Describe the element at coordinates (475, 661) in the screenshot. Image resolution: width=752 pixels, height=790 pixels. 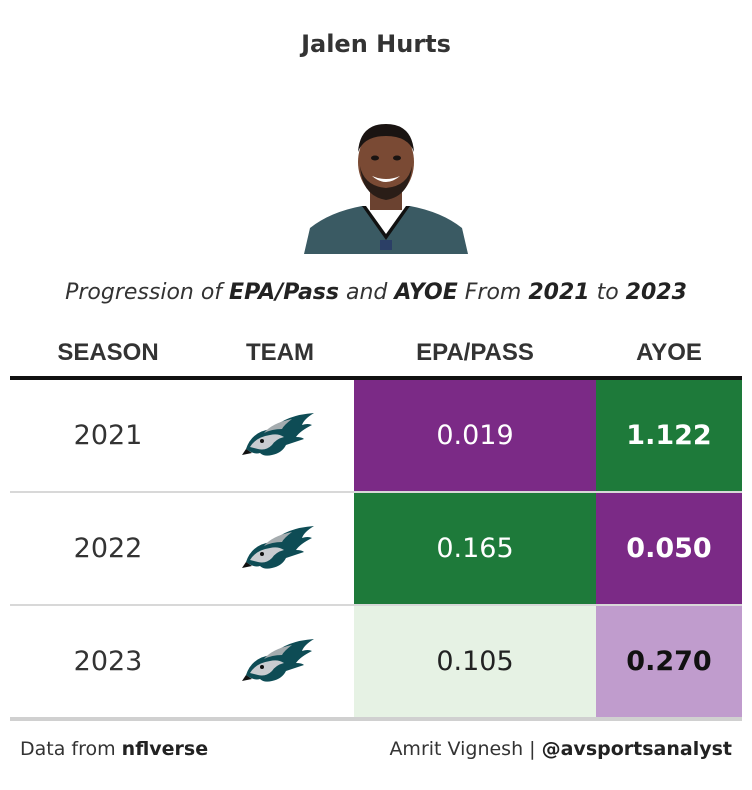
I see `epa-cell: 0.105` at that location.